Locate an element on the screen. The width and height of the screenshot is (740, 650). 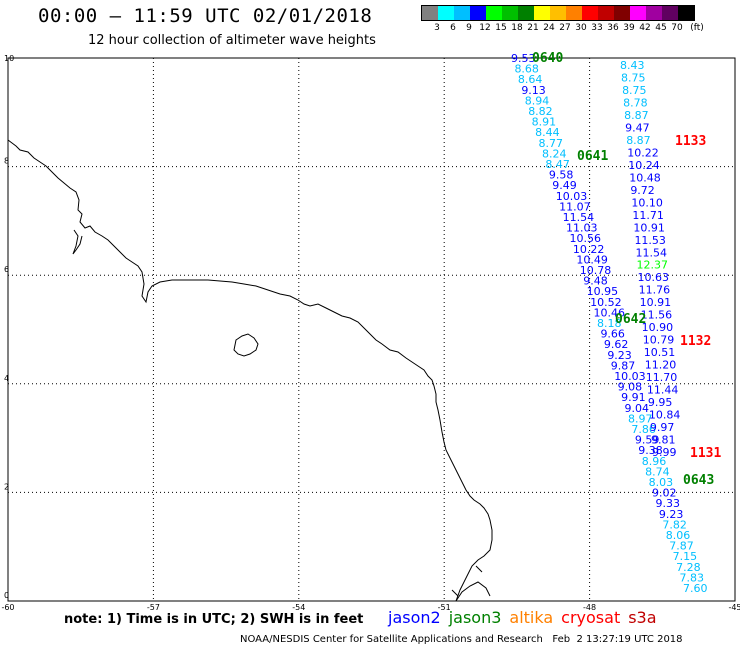
west-track-value: 9.87 is located at coordinates (623, 365).